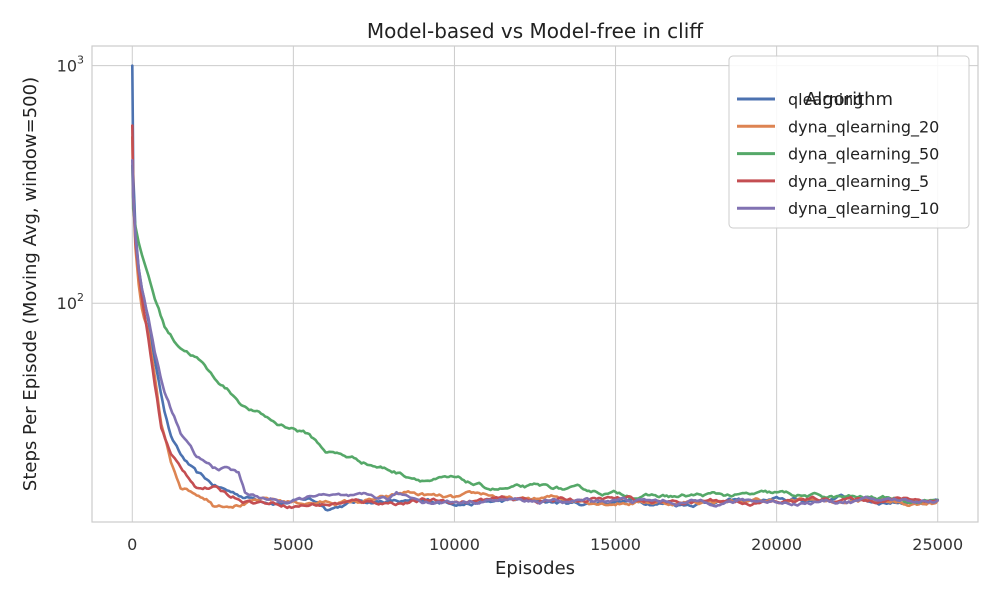  What do you see at coordinates (535, 568) in the screenshot?
I see `x-axis-title: Episodes` at bounding box center [535, 568].